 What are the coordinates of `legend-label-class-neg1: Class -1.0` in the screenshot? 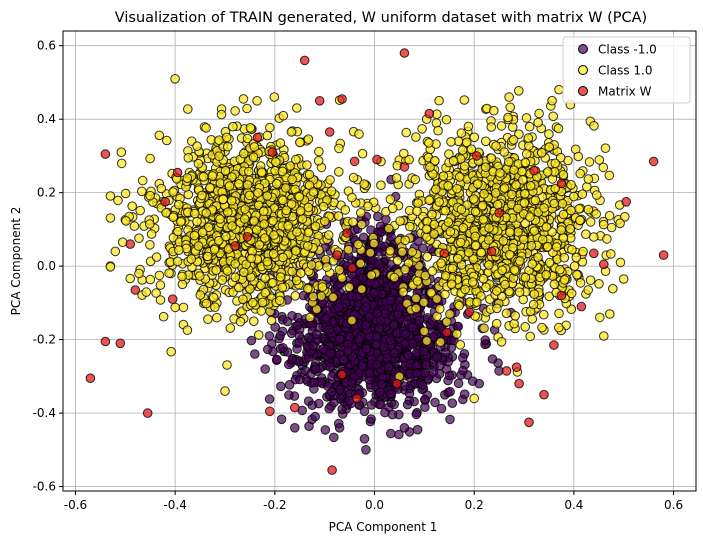 It's located at (627, 50).